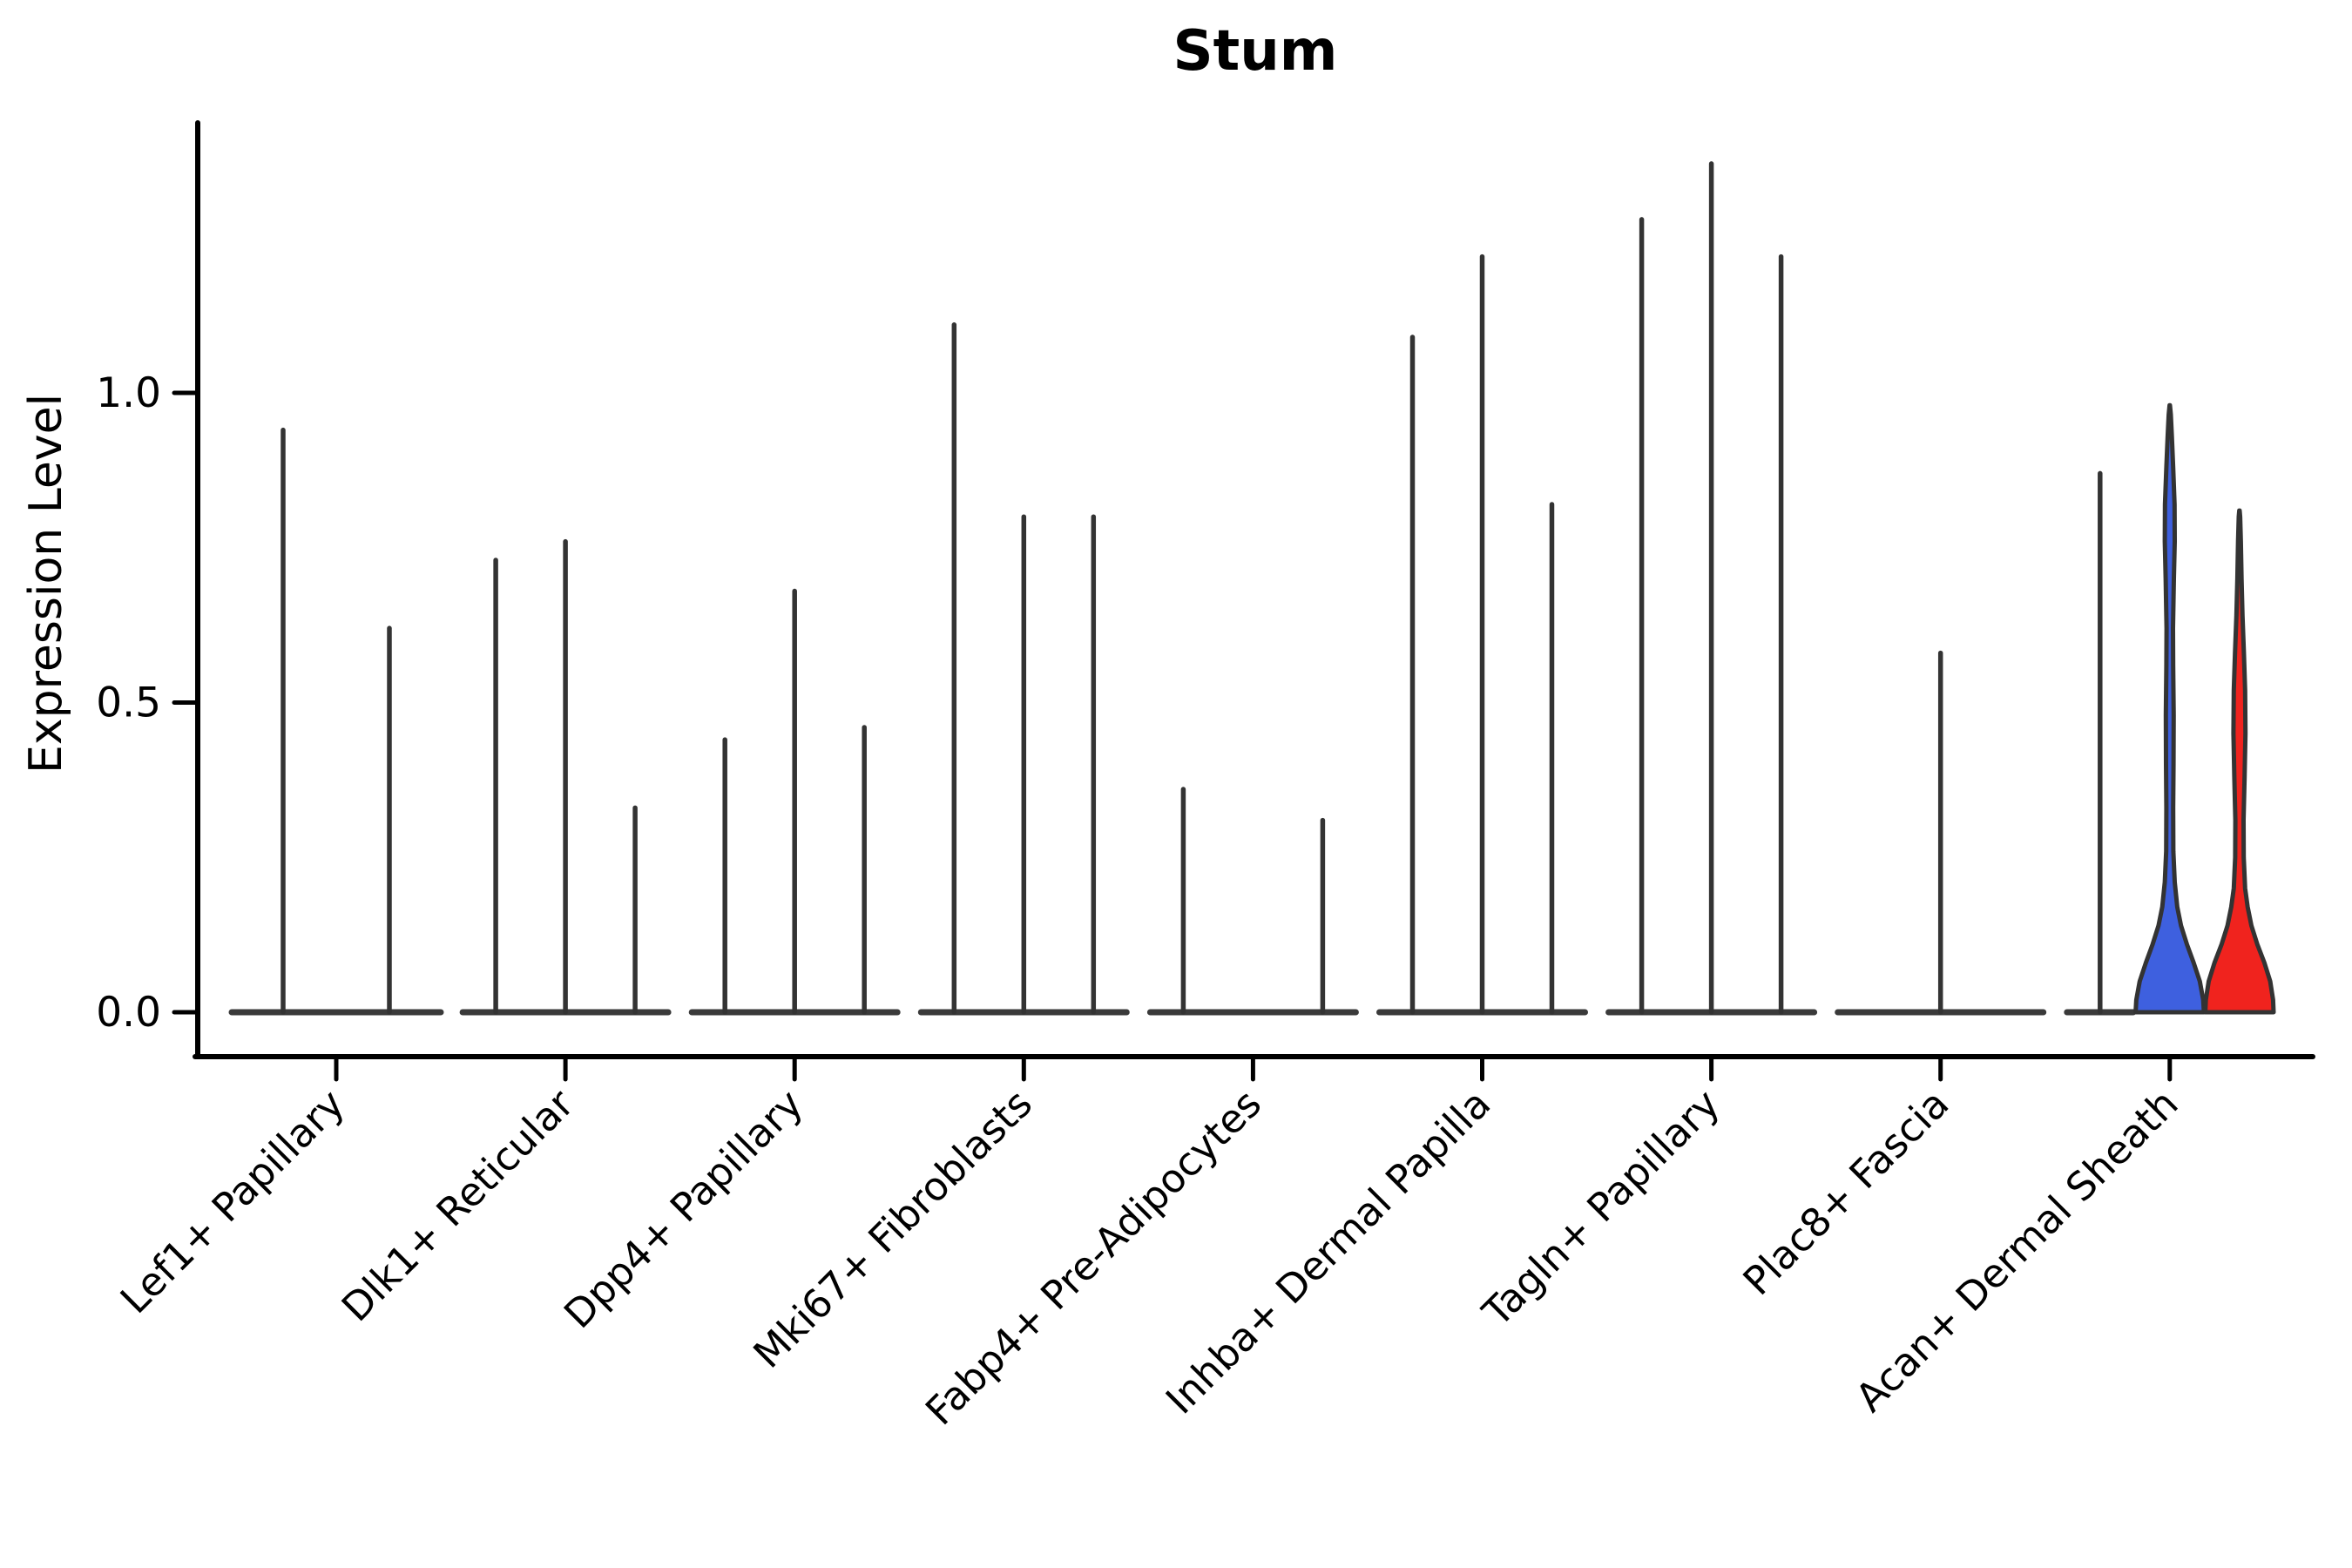 The width and height of the screenshot is (2352, 1568). What do you see at coordinates (129, 393) in the screenshot?
I see `y-tick-label: 1.0` at bounding box center [129, 393].